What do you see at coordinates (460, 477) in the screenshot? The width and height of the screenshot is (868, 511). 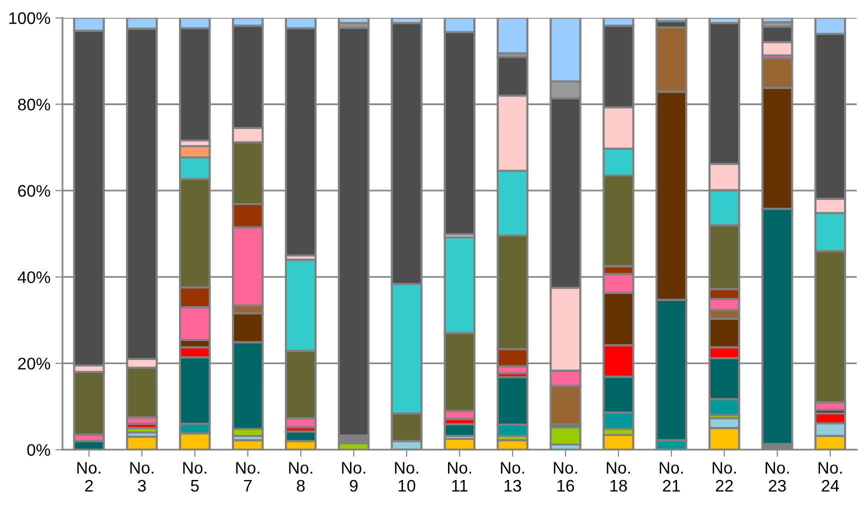 I see `x-tick-label: No. 11` at bounding box center [460, 477].